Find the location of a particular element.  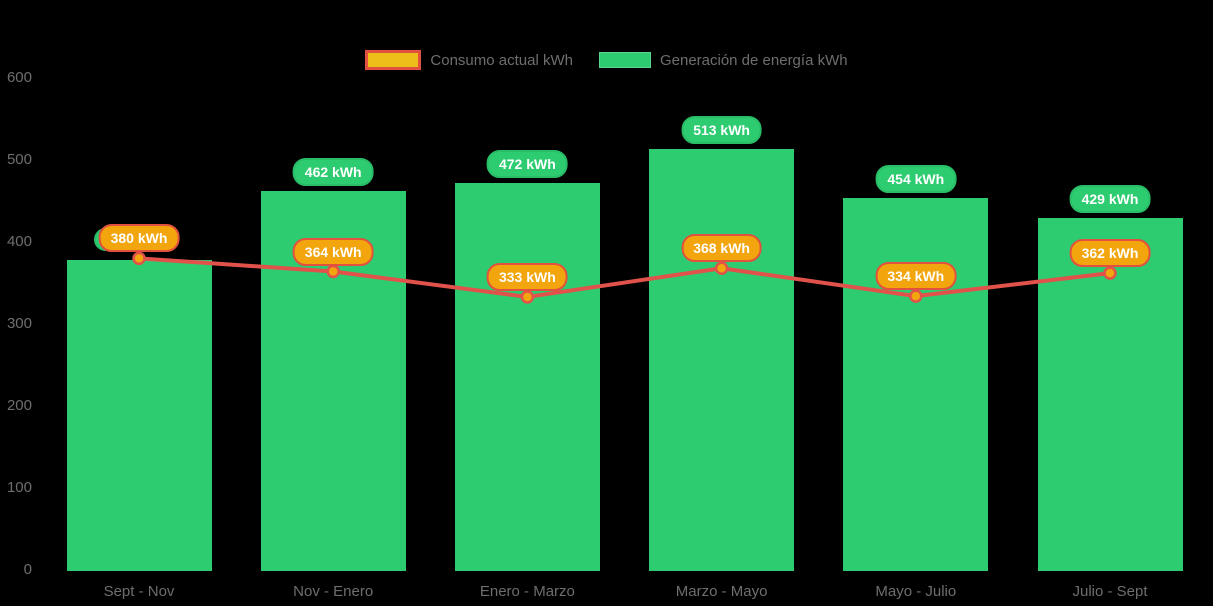

line-value-pill: 333 kWh is located at coordinates (527, 276).